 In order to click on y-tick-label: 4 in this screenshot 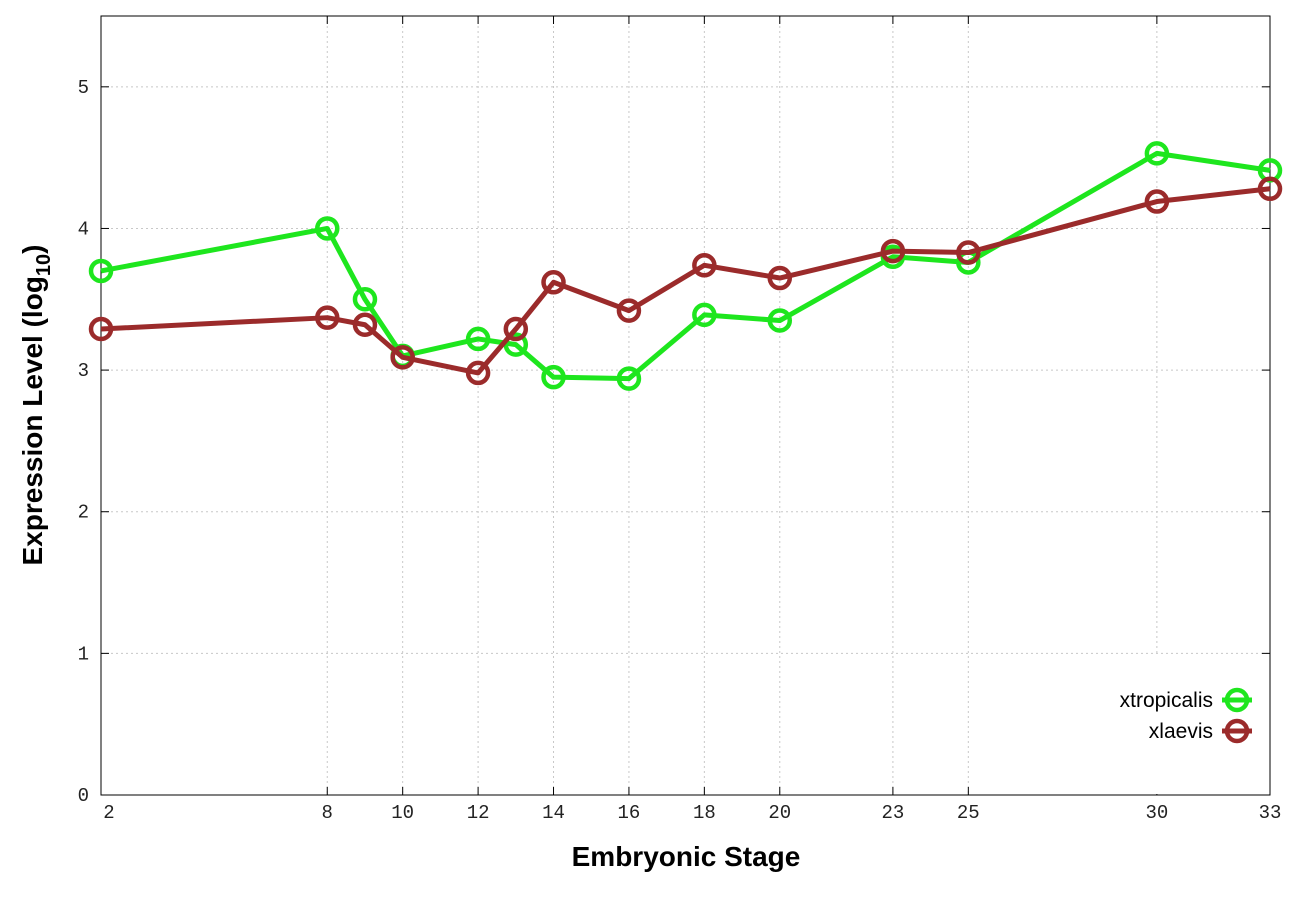, I will do `click(83, 229)`.